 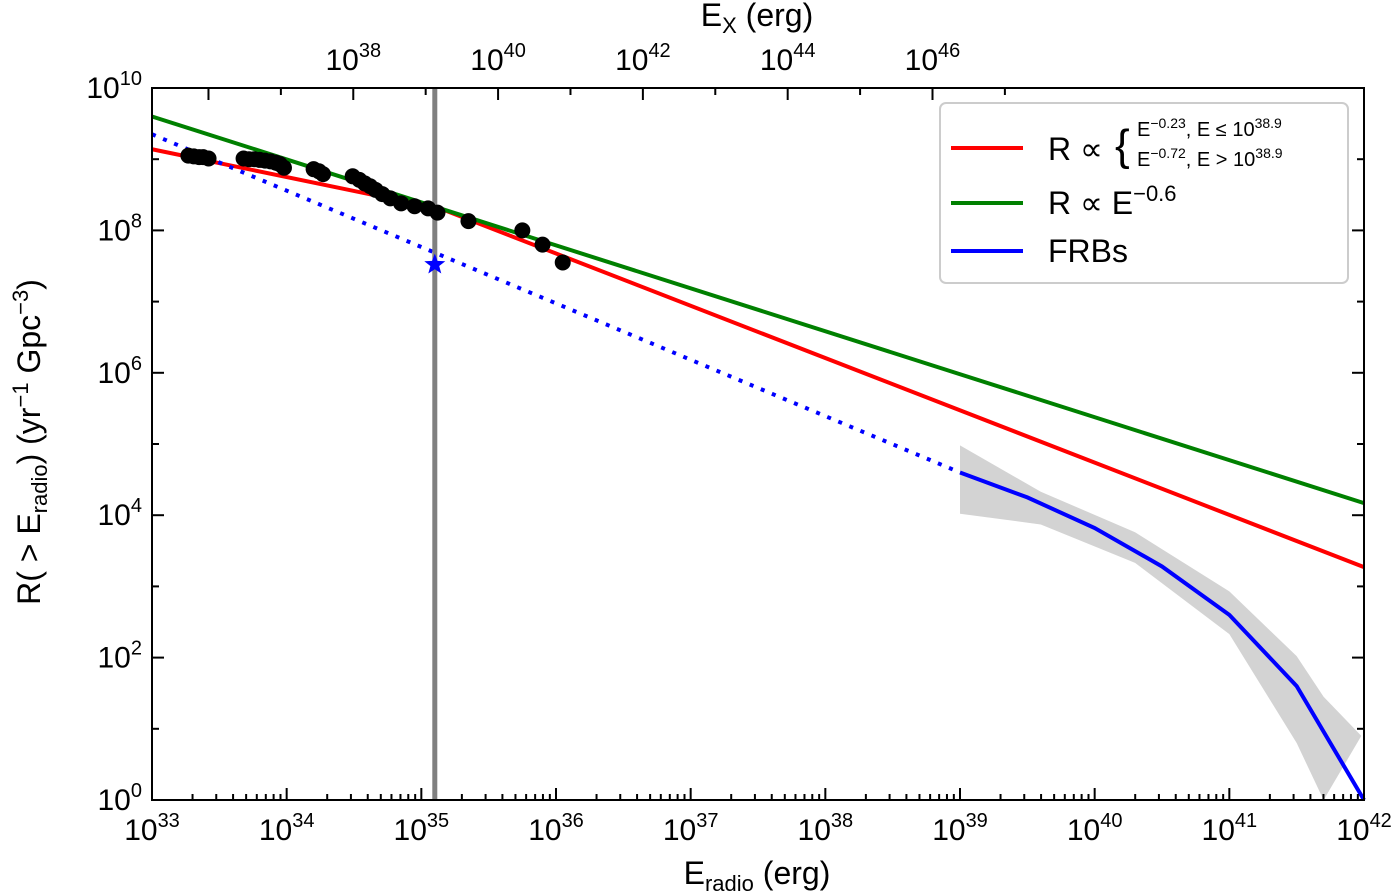 I want to click on series-line-frbs, so click(x=1162, y=636).